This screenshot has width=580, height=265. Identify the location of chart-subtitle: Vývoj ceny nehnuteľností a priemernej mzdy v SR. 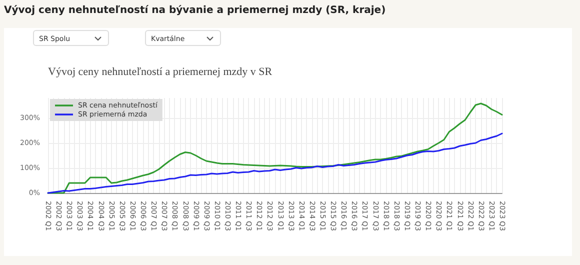
(160, 72).